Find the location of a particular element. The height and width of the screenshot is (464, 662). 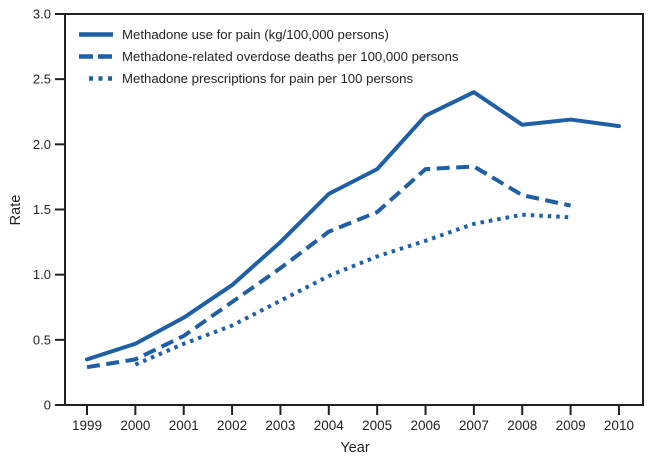

x-tick-label: 2004 is located at coordinates (329, 425).